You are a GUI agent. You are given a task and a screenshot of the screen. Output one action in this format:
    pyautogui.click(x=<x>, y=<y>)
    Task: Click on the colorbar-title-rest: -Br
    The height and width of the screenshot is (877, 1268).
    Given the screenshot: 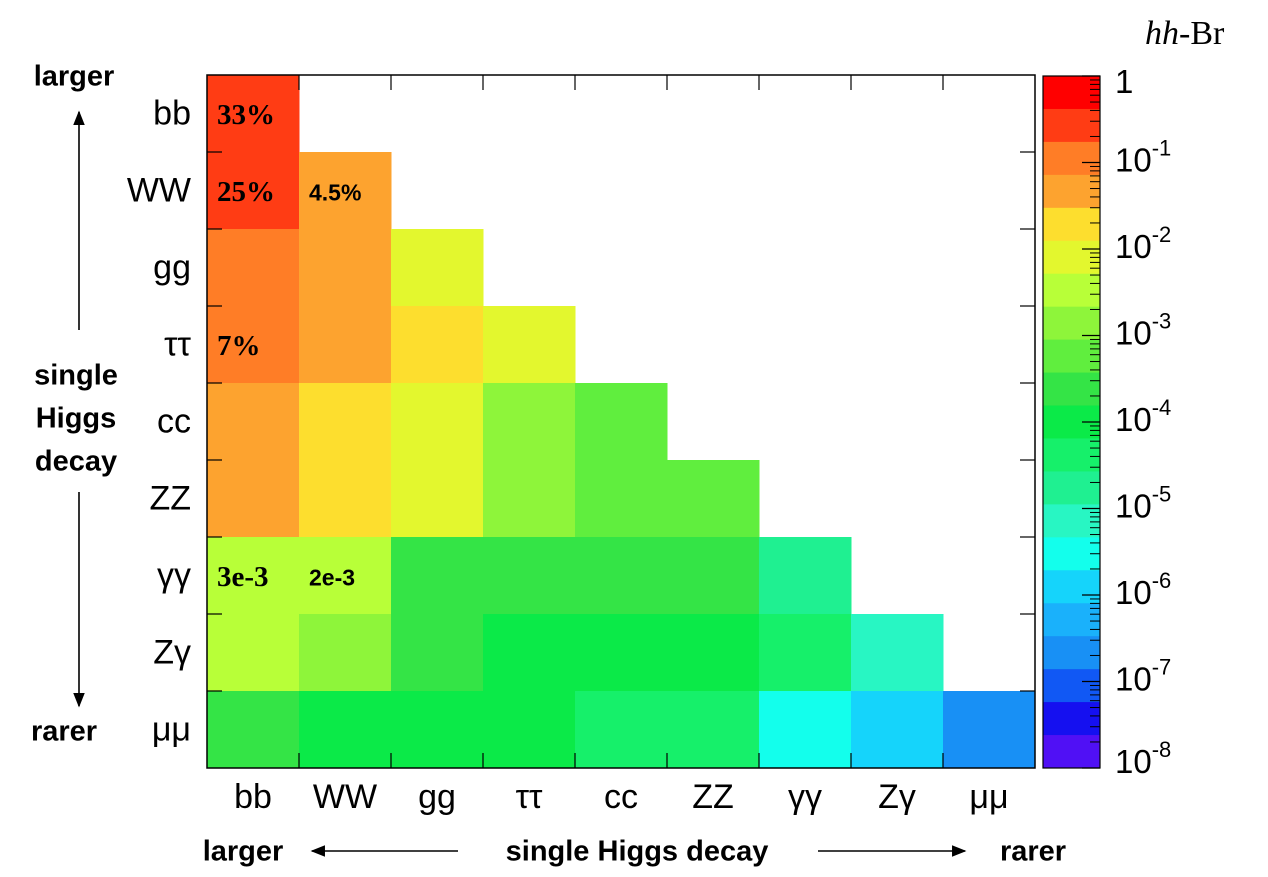 What is the action you would take?
    pyautogui.click(x=1202, y=33)
    